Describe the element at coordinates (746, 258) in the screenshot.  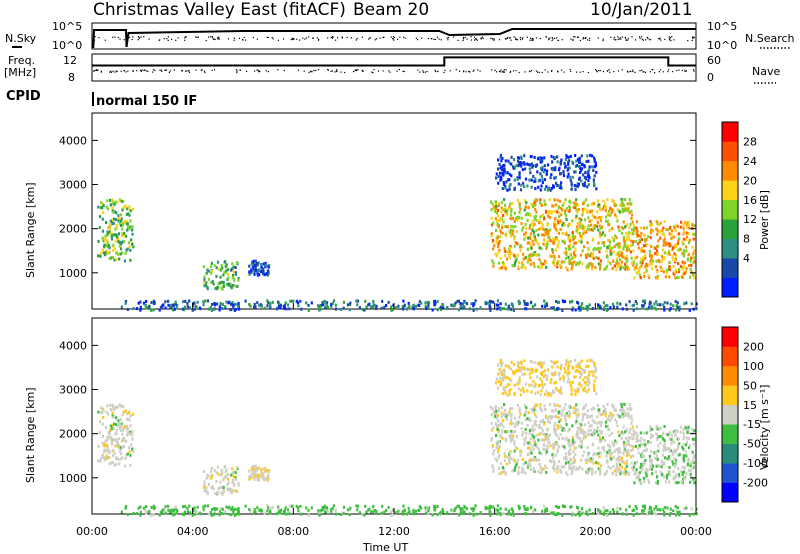
I see `colorbar-tick-label: 4` at that location.